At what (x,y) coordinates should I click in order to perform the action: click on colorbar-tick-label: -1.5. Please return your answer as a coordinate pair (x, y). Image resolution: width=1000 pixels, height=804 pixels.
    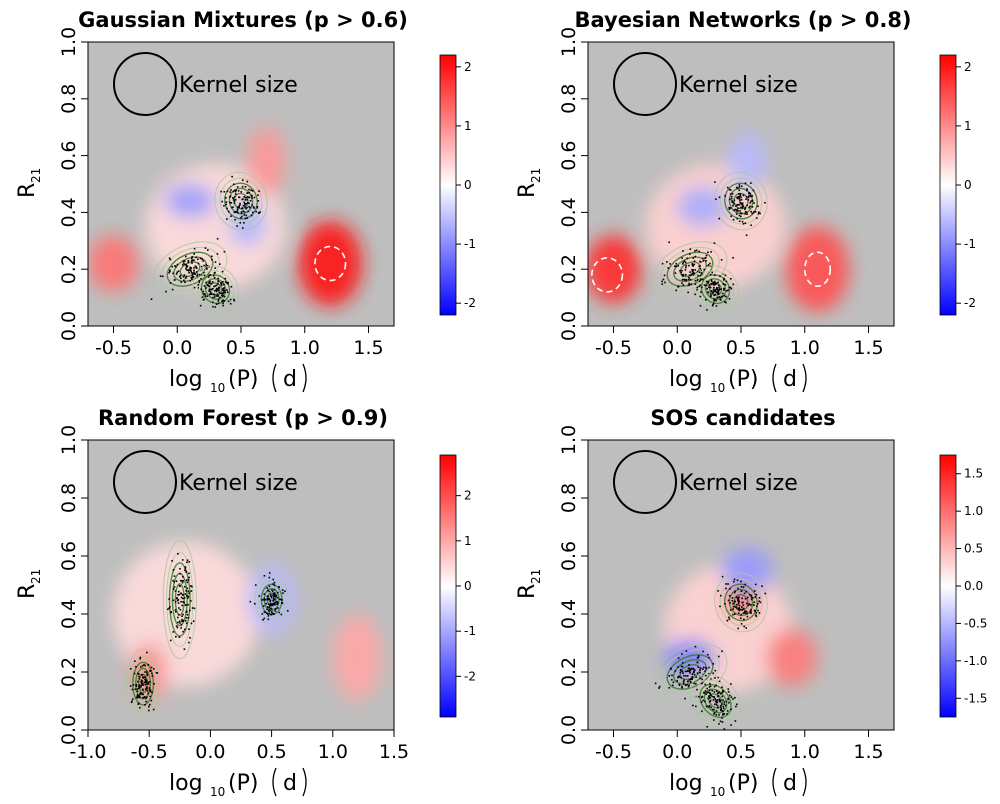
    Looking at the image, I should click on (975, 698).